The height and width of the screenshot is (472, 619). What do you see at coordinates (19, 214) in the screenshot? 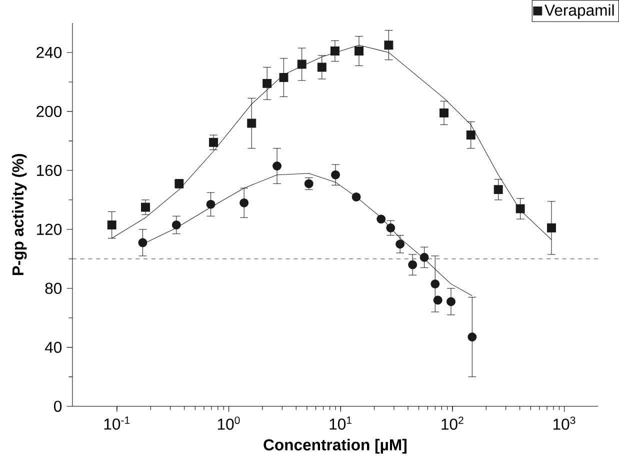
I see `y-axis-title: P-gp activity (%)` at bounding box center [19, 214].